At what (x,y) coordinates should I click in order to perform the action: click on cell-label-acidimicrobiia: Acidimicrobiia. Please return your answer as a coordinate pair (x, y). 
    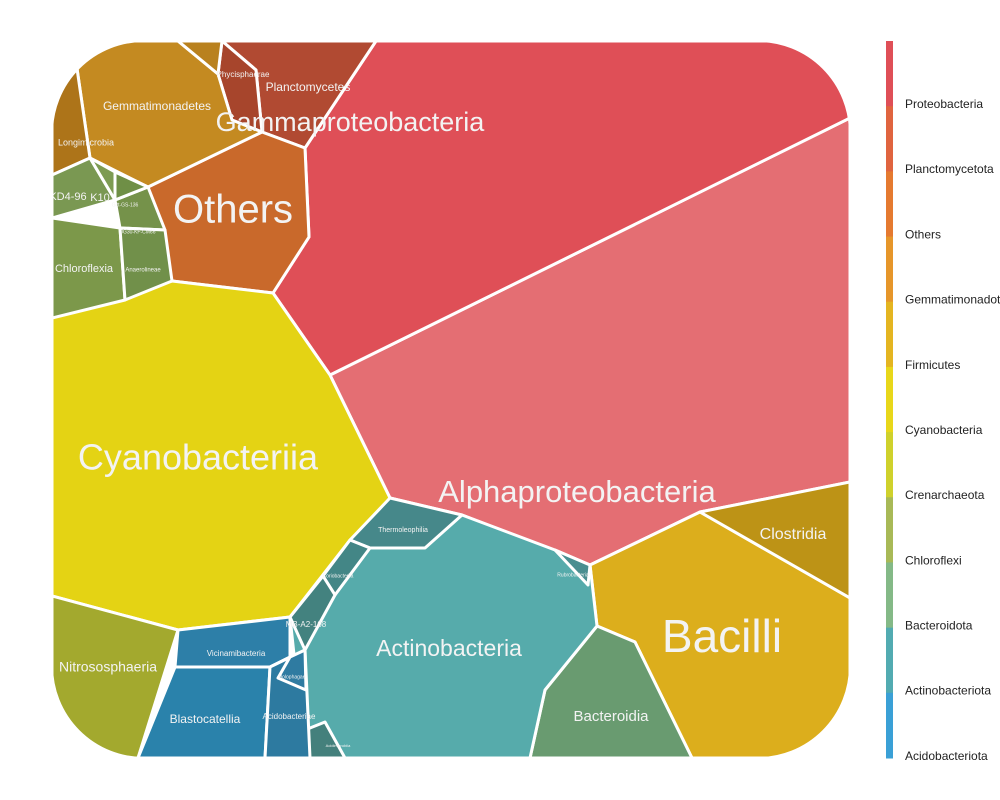
    Looking at the image, I should click on (338, 745).